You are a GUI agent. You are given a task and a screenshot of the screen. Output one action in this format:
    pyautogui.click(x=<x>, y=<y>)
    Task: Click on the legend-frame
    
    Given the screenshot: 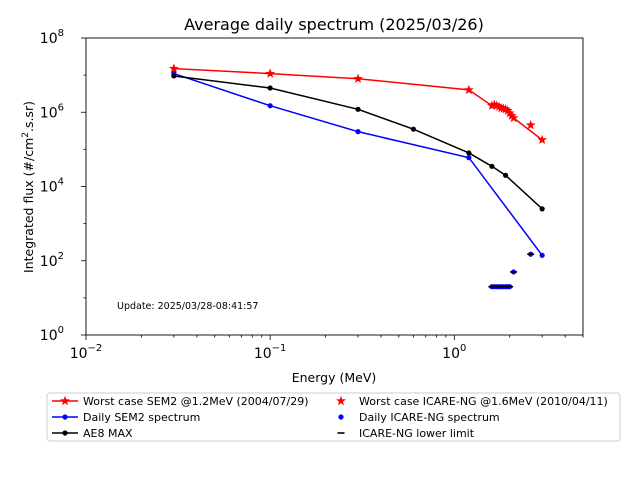 What is the action you would take?
    pyautogui.click(x=333, y=417)
    